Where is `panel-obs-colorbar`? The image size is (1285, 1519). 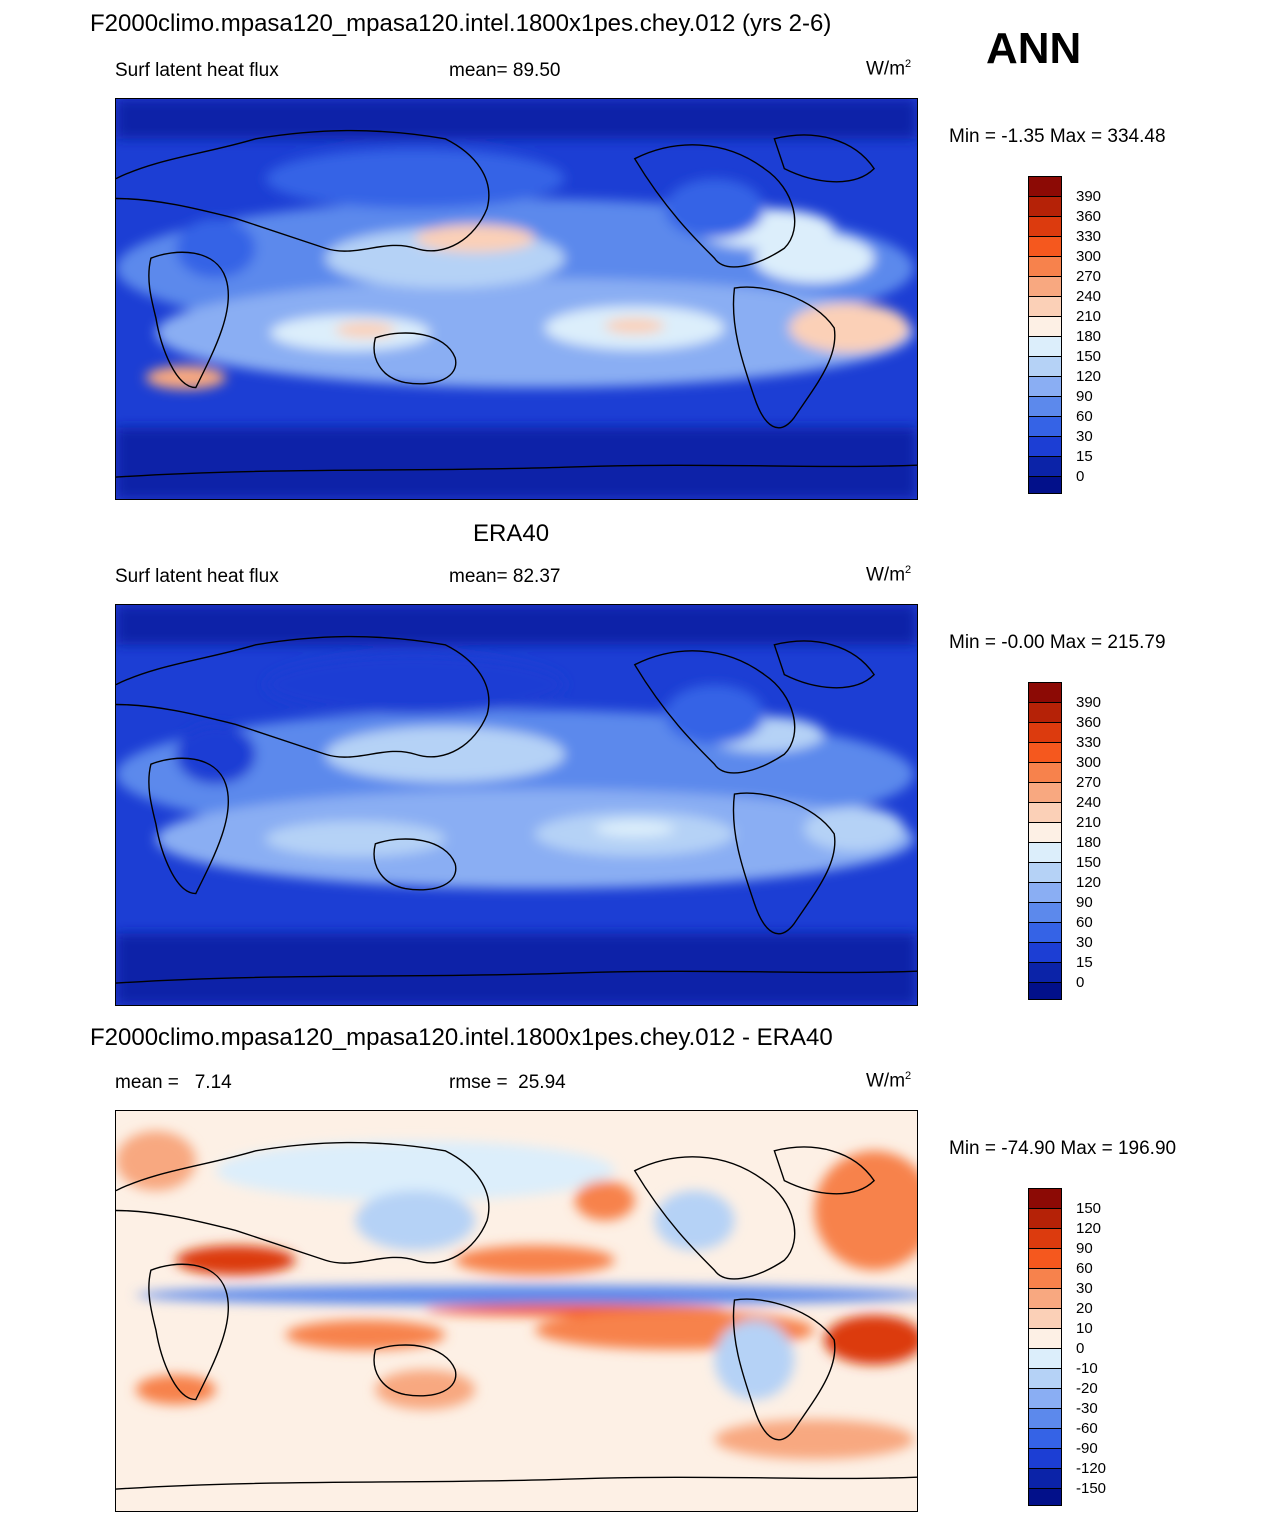
panel-obs-colorbar is located at coordinates (1045, 841).